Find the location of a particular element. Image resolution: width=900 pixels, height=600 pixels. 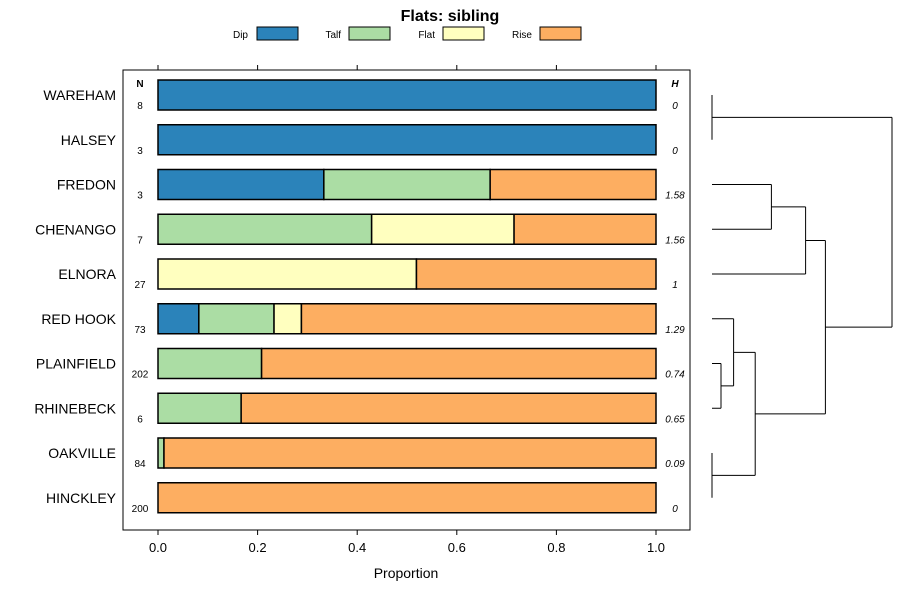

n-value-wareham: 8 is located at coordinates (140, 106).